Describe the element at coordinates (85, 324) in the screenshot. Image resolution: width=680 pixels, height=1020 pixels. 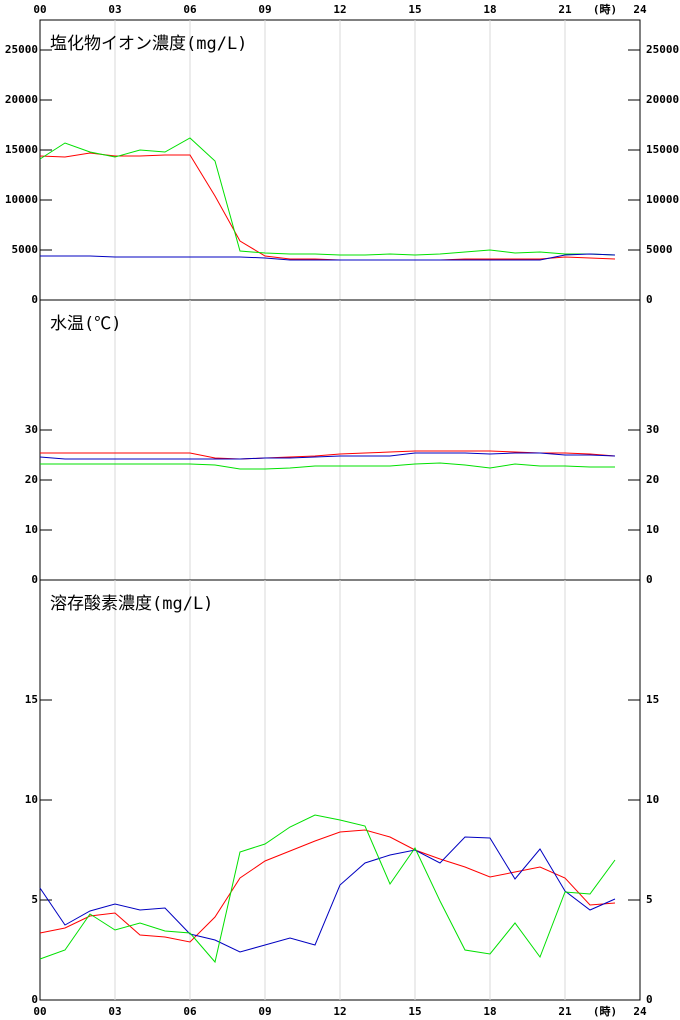
I see `panel-title: 水温(℃)` at that location.